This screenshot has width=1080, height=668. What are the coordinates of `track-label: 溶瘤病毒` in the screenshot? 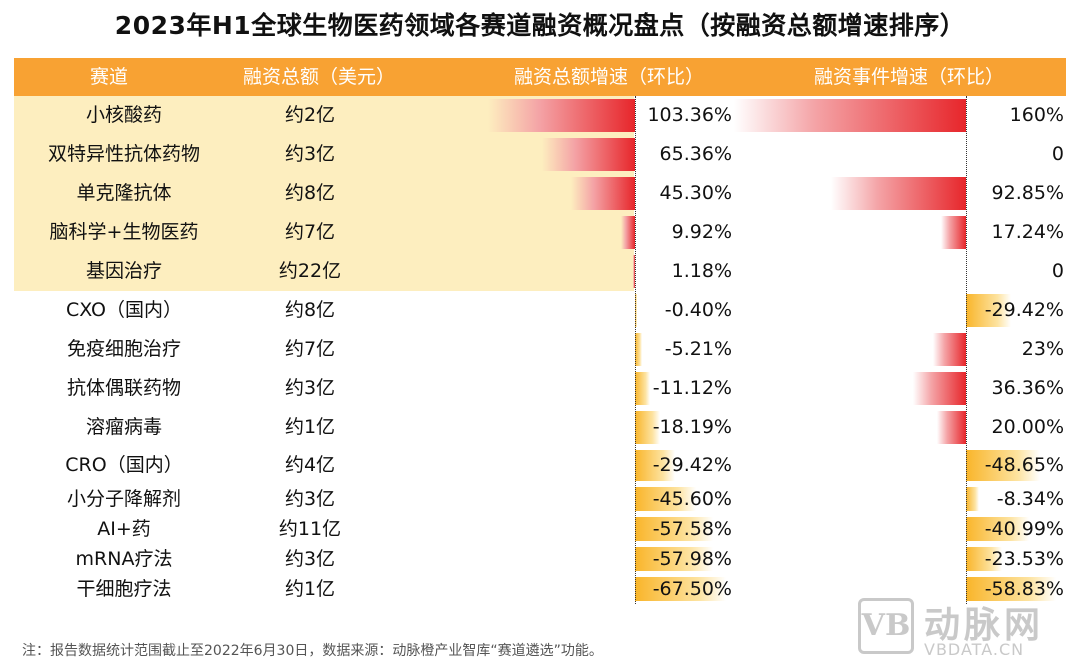 It's located at (123, 427).